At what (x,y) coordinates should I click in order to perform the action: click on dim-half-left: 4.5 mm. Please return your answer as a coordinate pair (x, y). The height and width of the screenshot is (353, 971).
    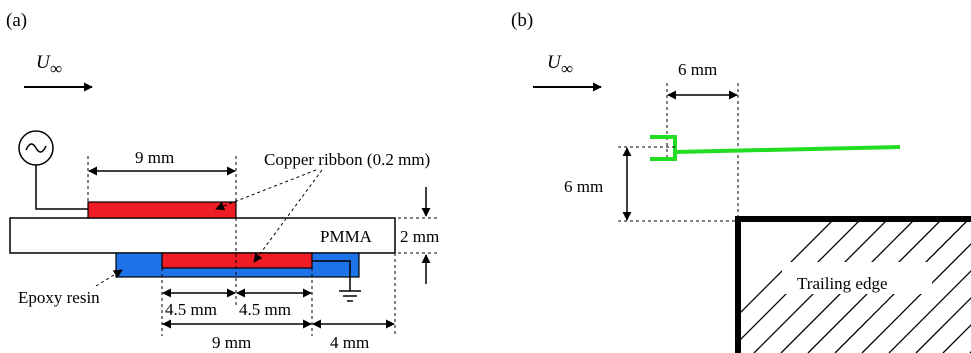
    Looking at the image, I should click on (199, 303).